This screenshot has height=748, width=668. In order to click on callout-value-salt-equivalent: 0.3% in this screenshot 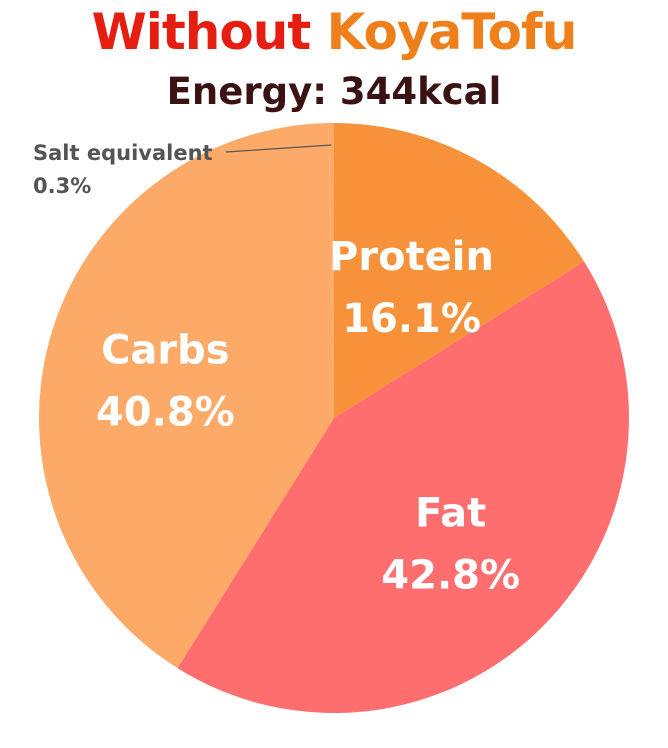, I will do `click(62, 186)`.